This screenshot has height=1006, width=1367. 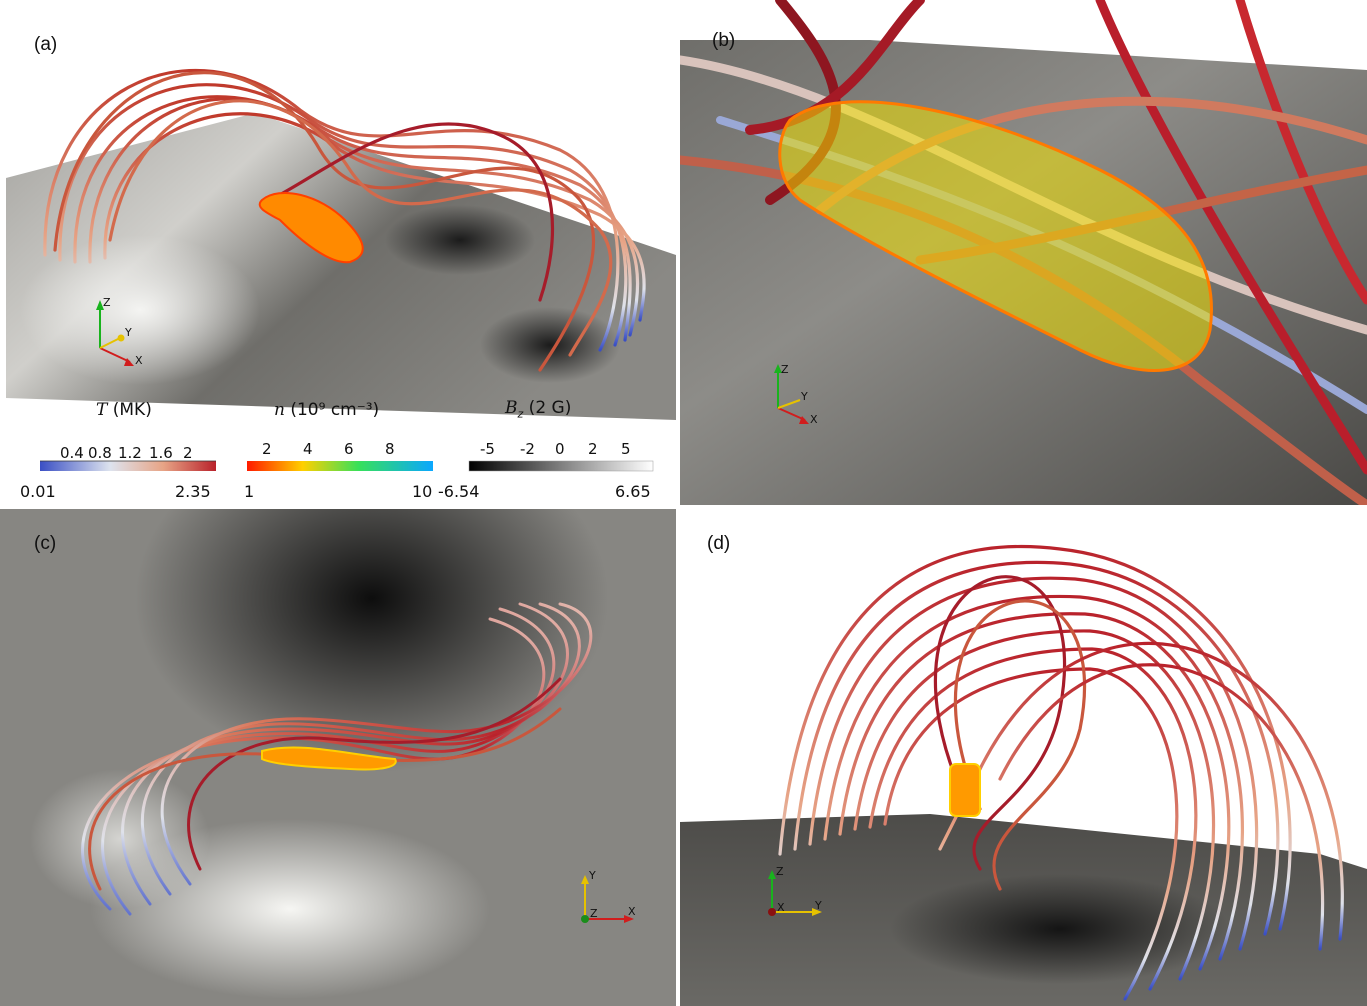 I want to click on density-tick-0: 2, so click(x=267, y=449).